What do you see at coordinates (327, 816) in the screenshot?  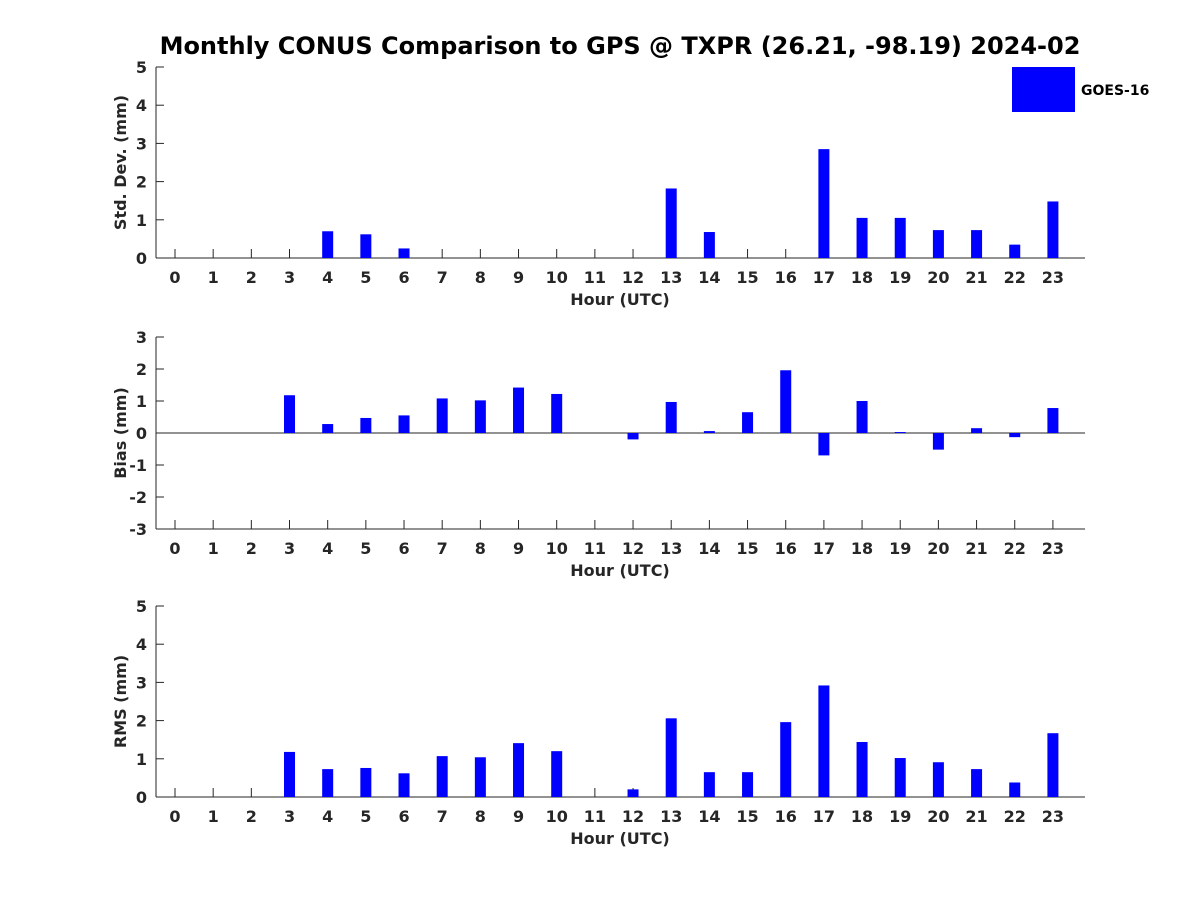 I see `x-tick-label: 4` at bounding box center [327, 816].